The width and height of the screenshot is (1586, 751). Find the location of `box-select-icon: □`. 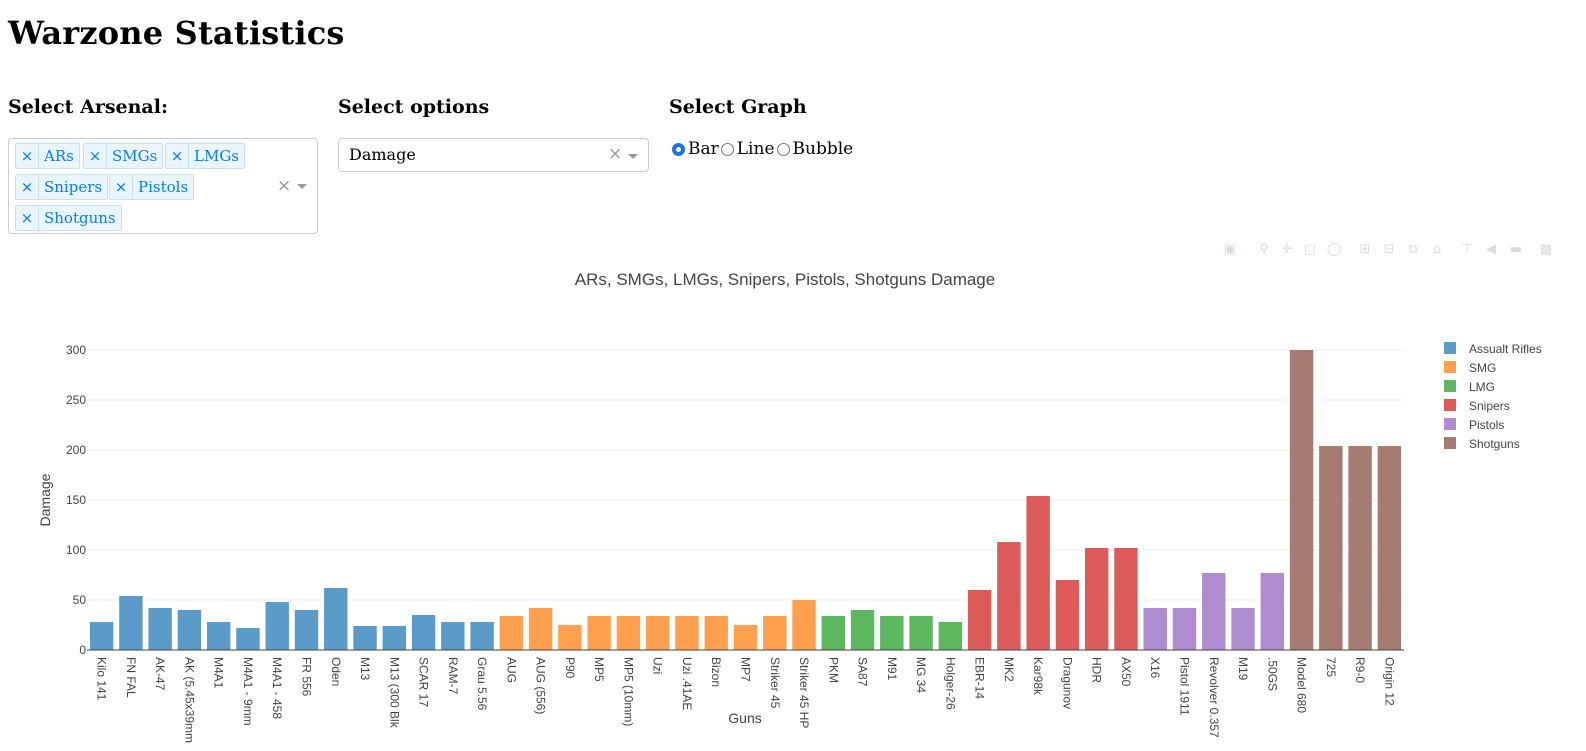

box-select-icon: □ is located at coordinates (1310, 249).